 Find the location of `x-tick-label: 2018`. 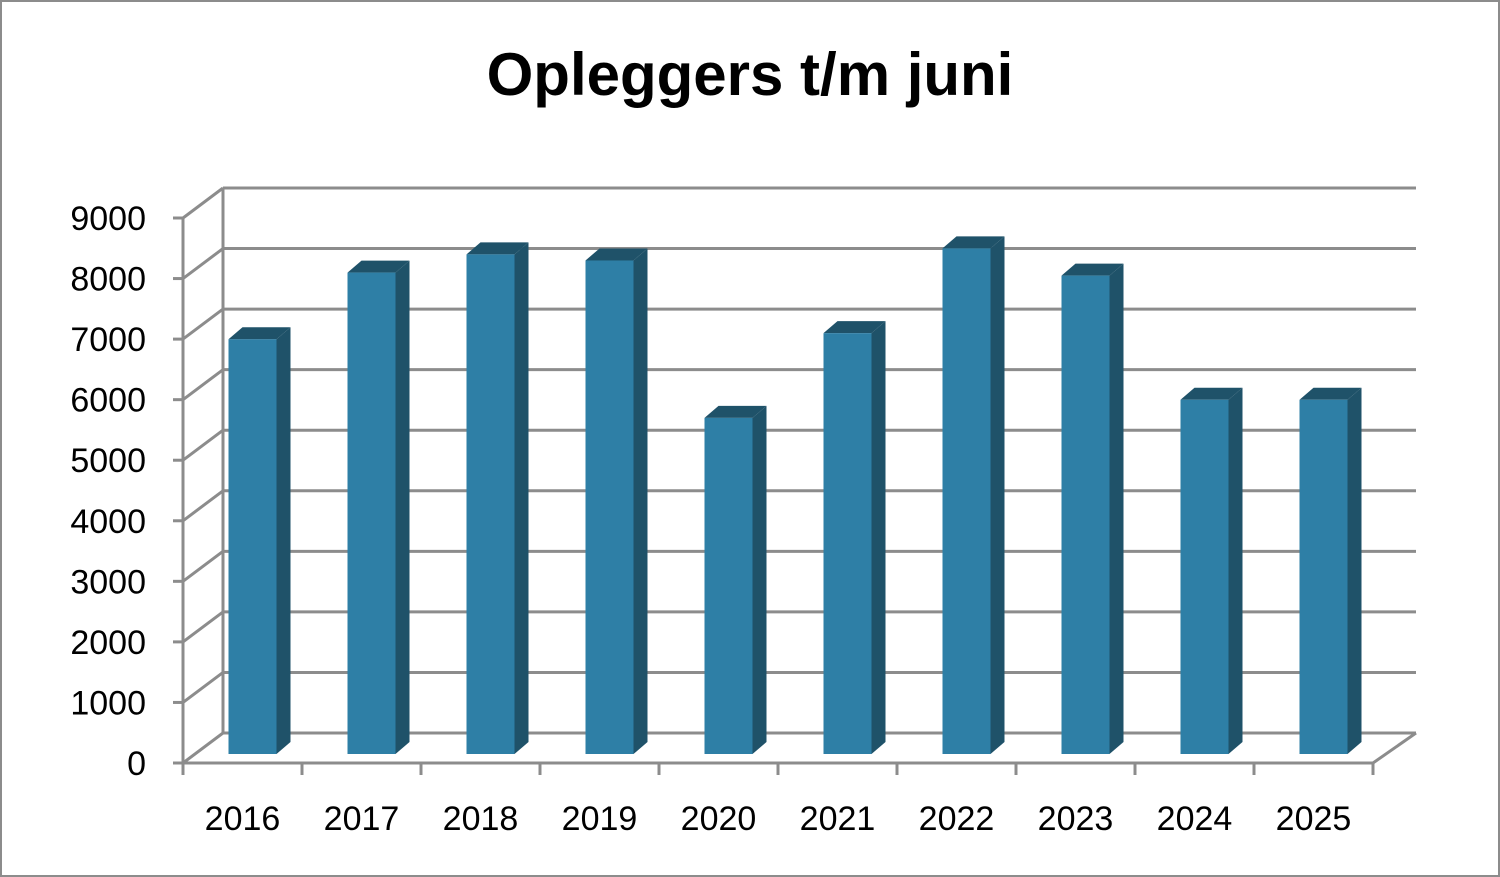

x-tick-label: 2018 is located at coordinates (481, 819).